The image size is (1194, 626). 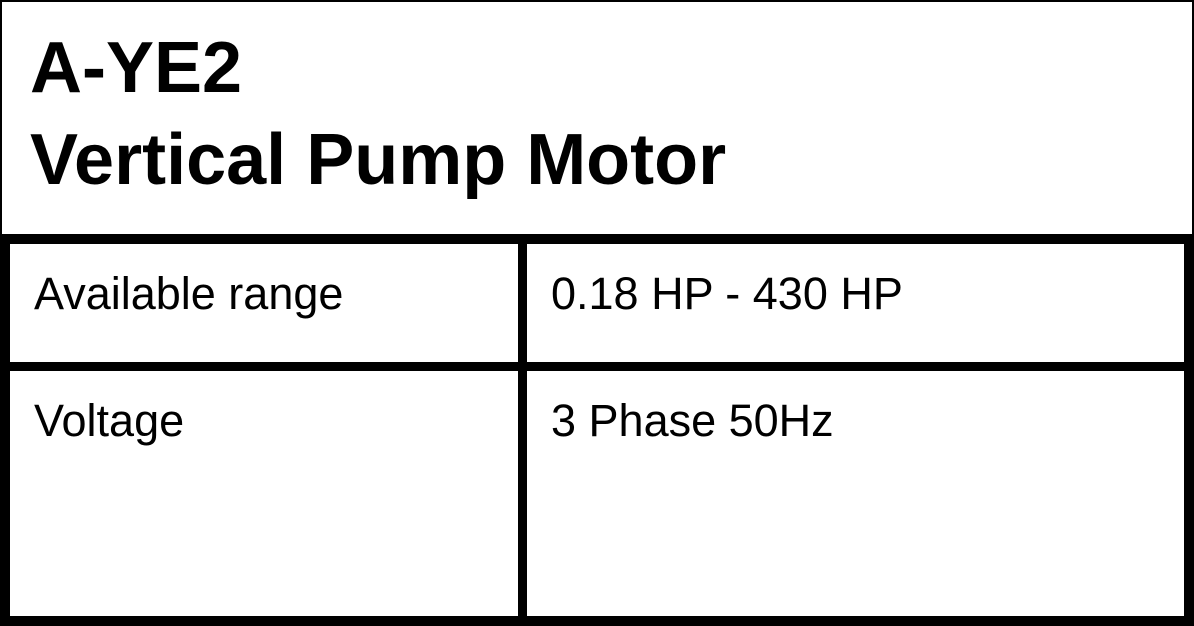 What do you see at coordinates (378, 160) in the screenshot?
I see `product-name-title: Vertical Pump Motor` at bounding box center [378, 160].